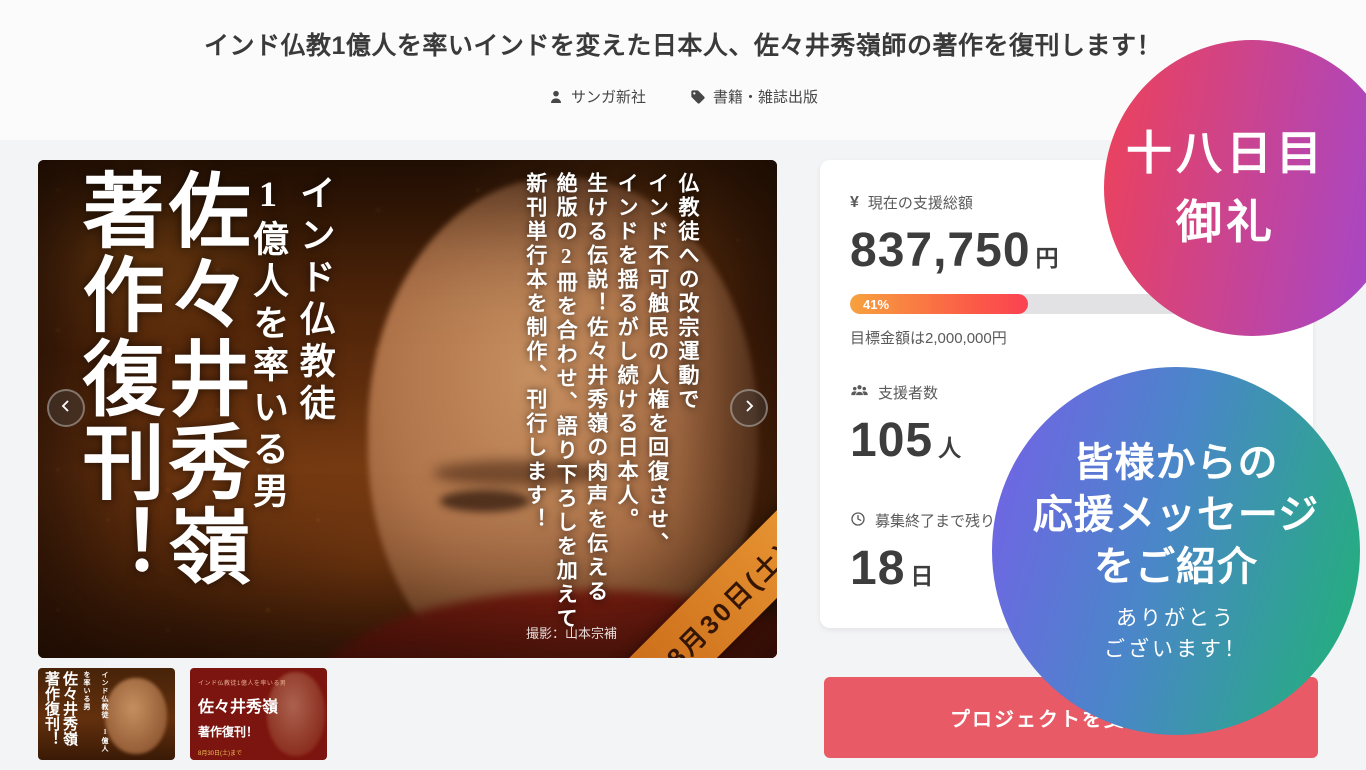  I want to click on chevron-left-icon, so click(66, 408).